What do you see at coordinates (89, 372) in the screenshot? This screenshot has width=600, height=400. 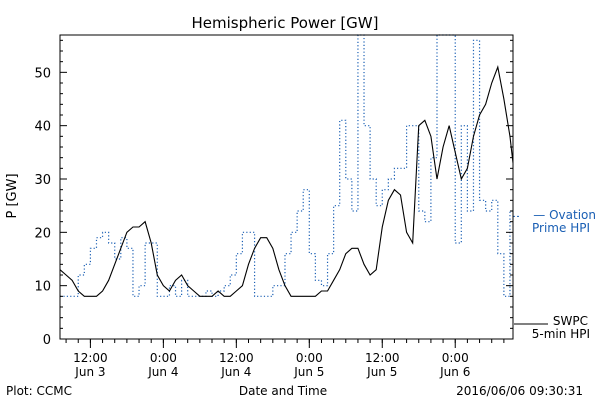 I see `x-tick-label-date-0: Jun 3` at bounding box center [89, 372].